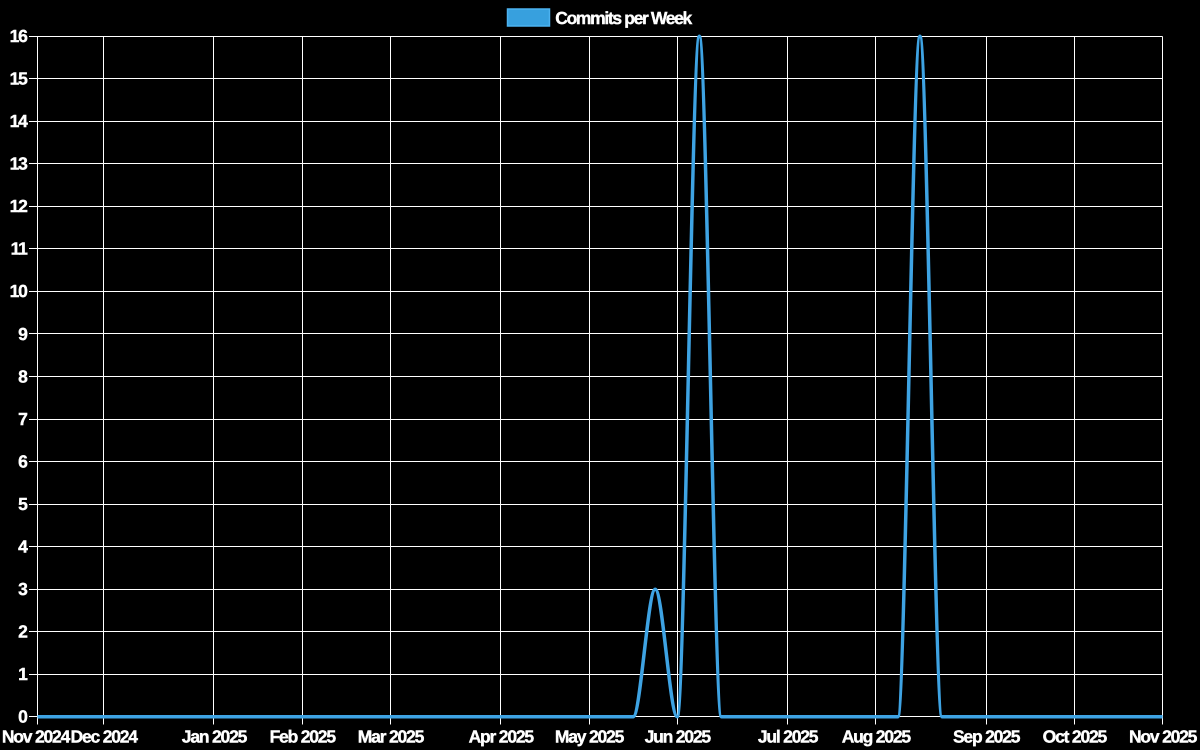  What do you see at coordinates (23, 461) in the screenshot?
I see `svg-text: 6` at bounding box center [23, 461].